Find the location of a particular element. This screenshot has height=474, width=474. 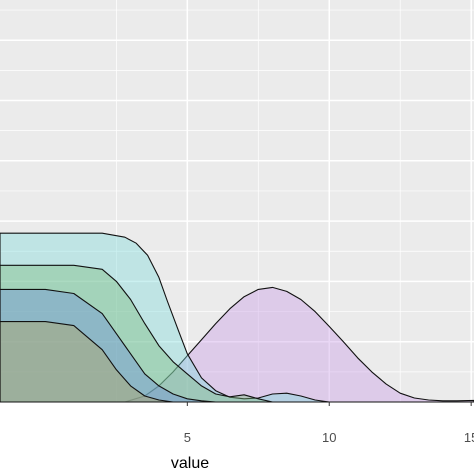

x-tick-label: 5 is located at coordinates (187, 437).